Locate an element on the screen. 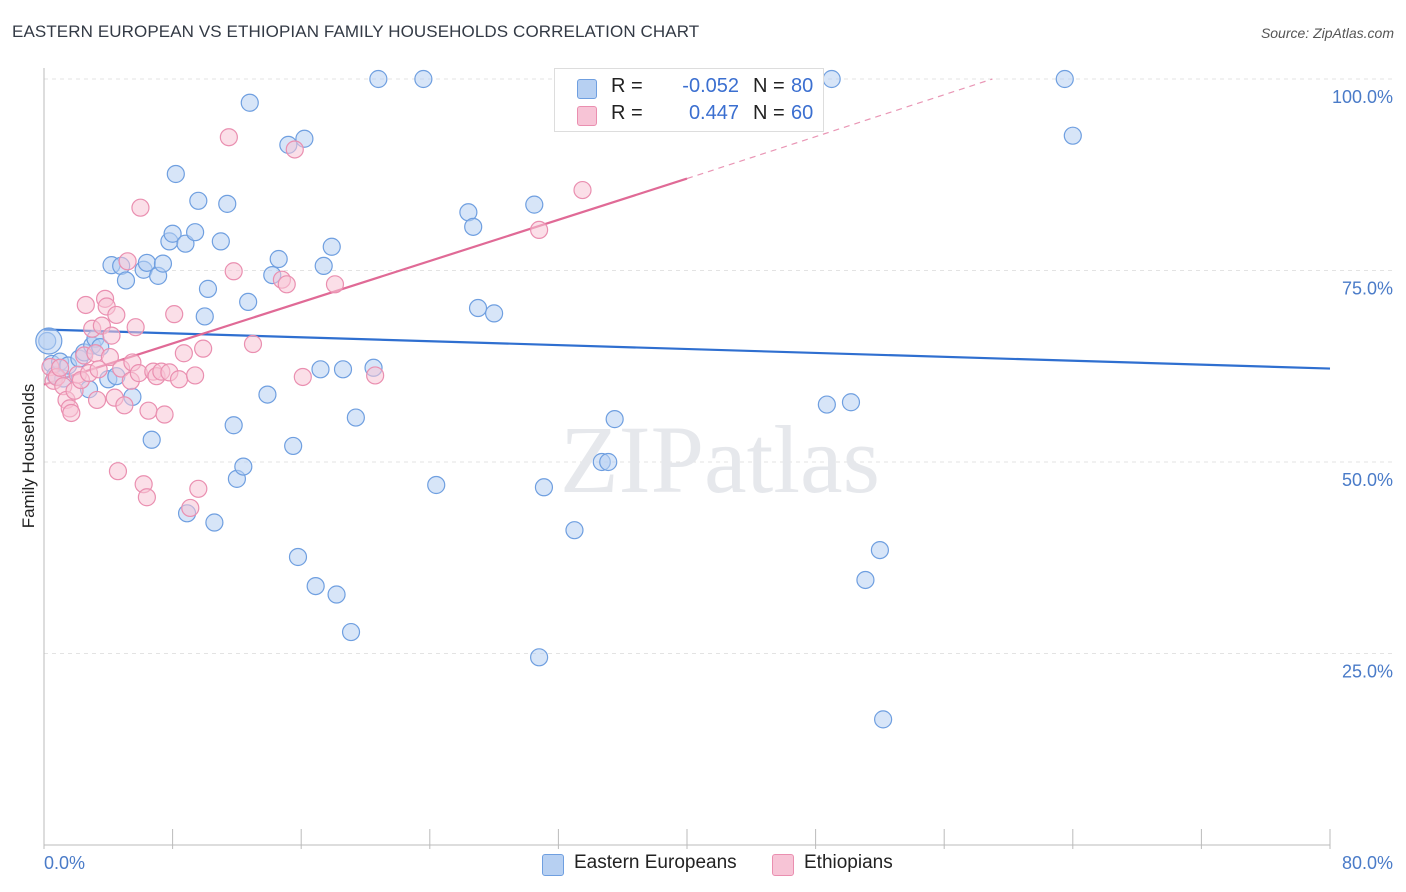  legend-swatch-eastern-europeans is located at coordinates (587, 89).